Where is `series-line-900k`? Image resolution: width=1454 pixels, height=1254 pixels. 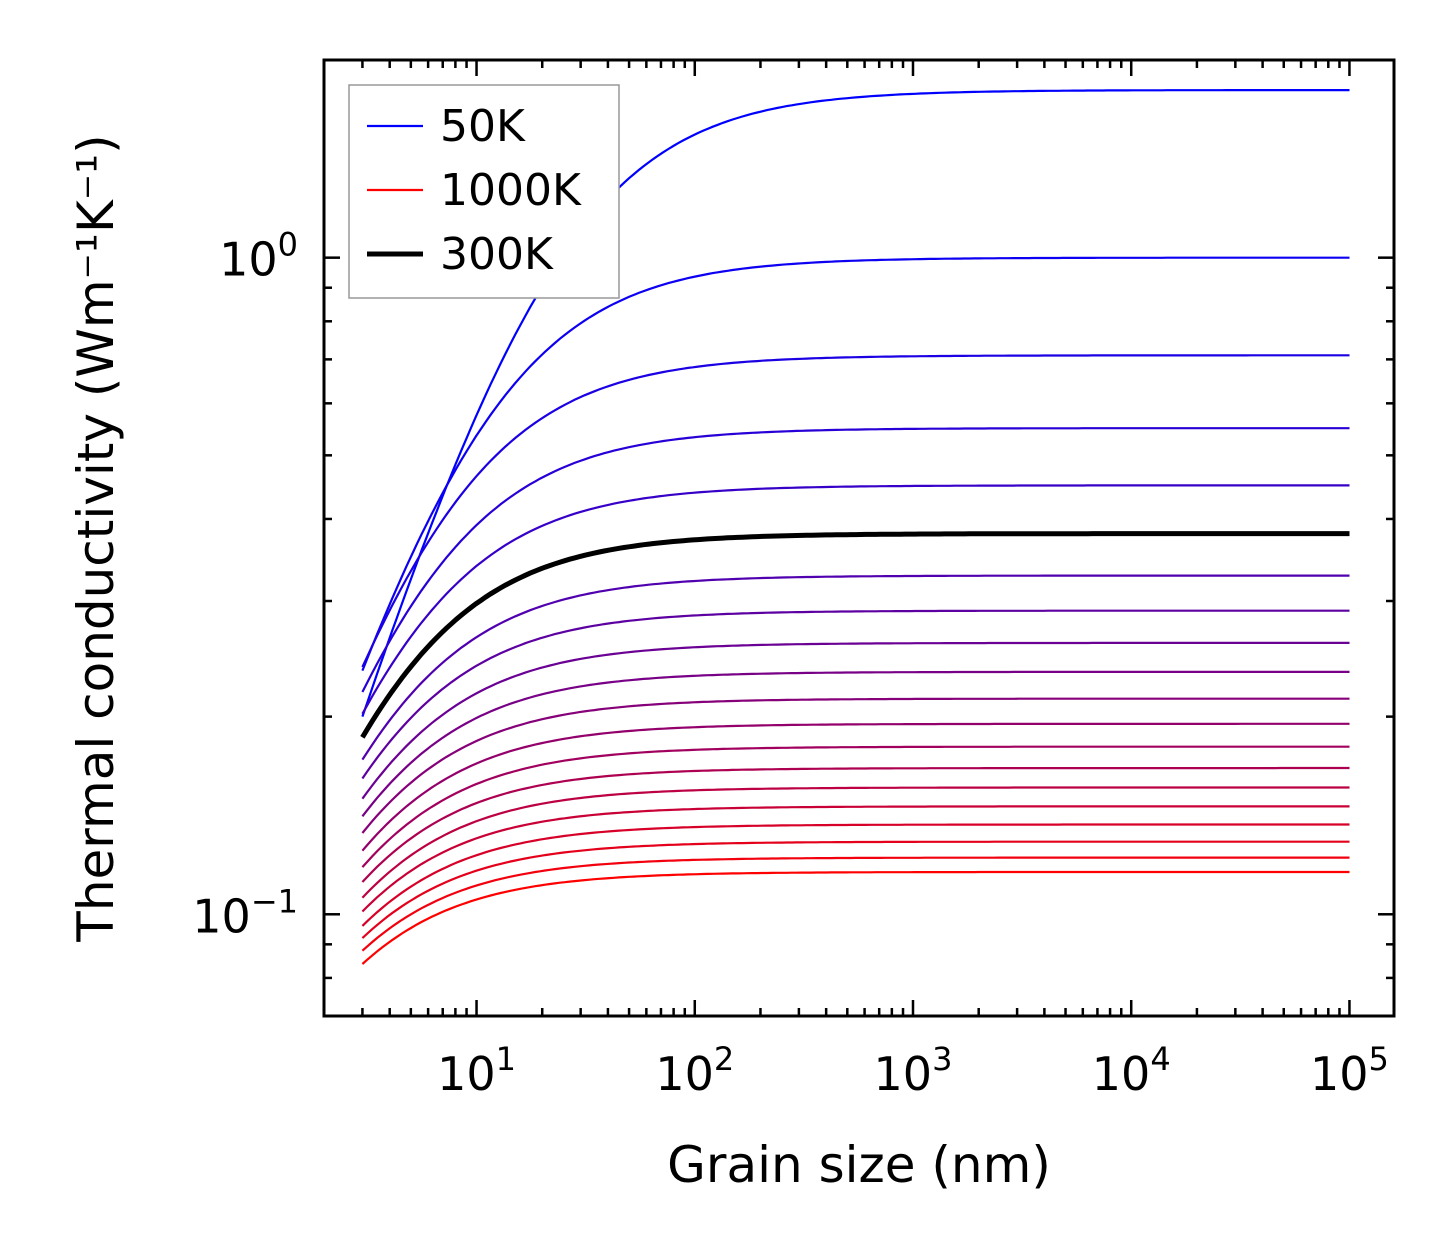 series-line-900k is located at coordinates (855, 889).